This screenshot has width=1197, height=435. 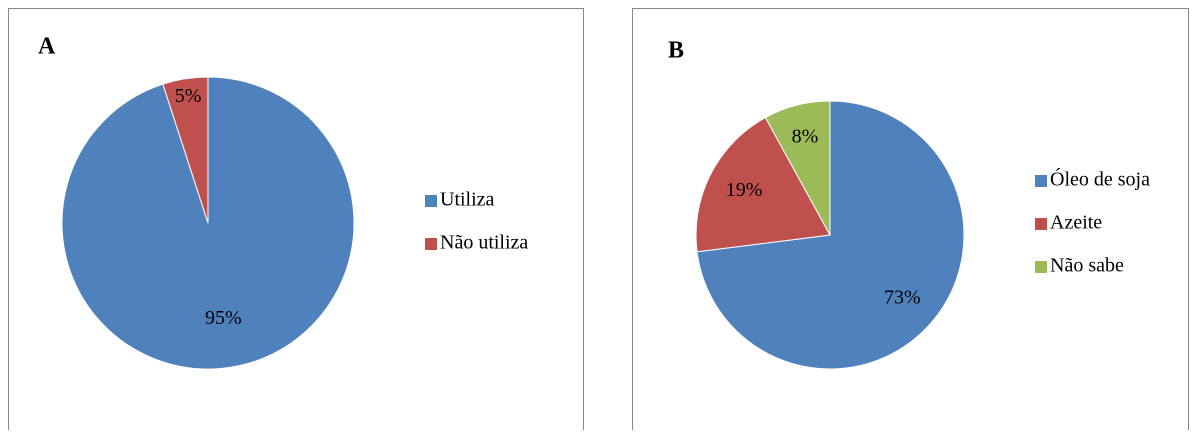 I want to click on legend-label: Não sabe, so click(x=1087, y=266).